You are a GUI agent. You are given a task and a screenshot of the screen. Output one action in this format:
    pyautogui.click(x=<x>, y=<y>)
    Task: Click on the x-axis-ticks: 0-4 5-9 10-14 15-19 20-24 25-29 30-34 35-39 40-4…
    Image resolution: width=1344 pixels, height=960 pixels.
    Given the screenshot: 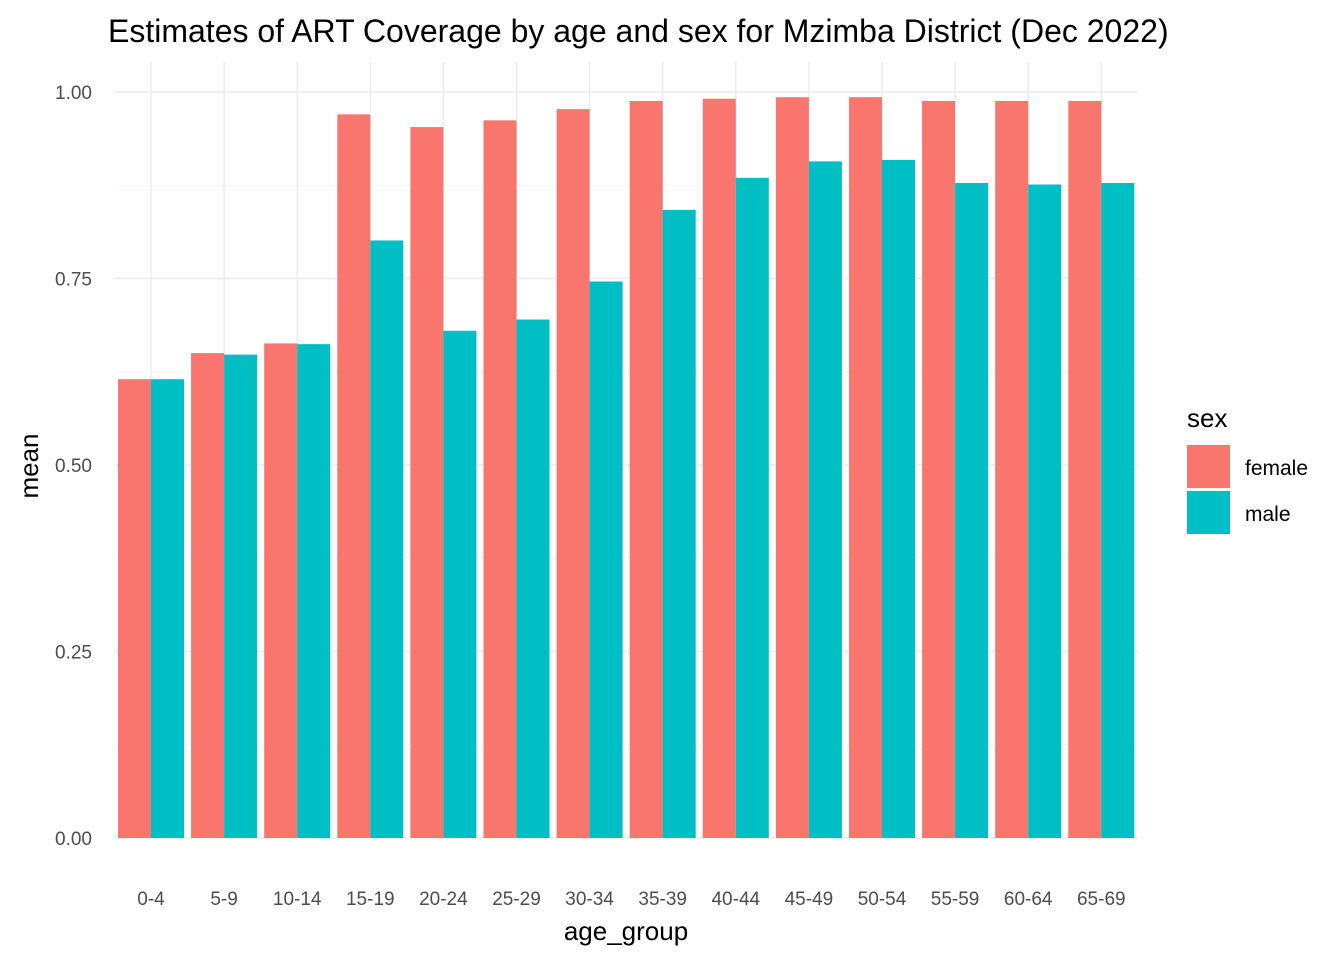 What is the action you would take?
    pyautogui.click(x=631, y=899)
    